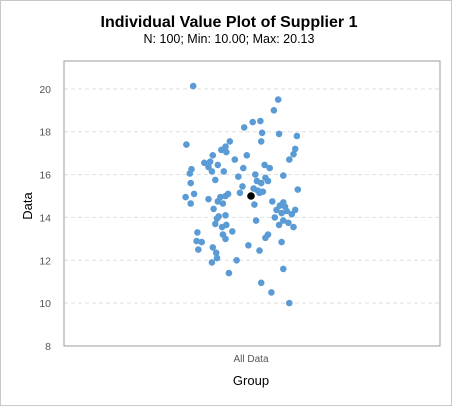 The image size is (452, 407). Describe the element at coordinates (48, 347) in the screenshot. I see `y-tick-label: 8` at that location.